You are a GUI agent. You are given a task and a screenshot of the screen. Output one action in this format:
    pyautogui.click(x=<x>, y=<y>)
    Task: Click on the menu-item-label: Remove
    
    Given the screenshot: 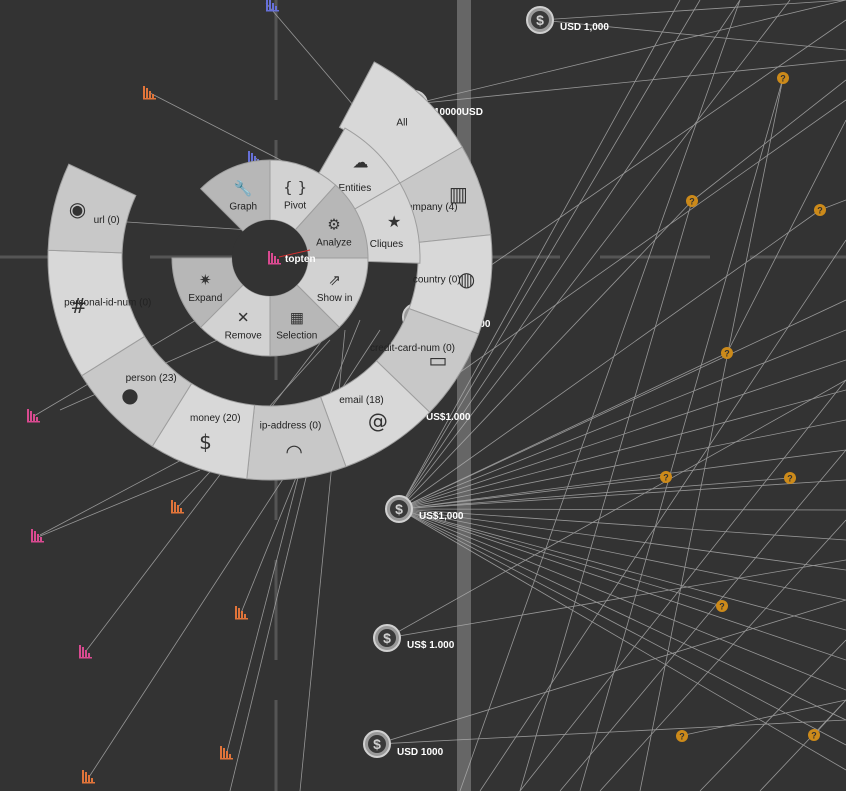 What is the action you would take?
    pyautogui.click(x=244, y=336)
    